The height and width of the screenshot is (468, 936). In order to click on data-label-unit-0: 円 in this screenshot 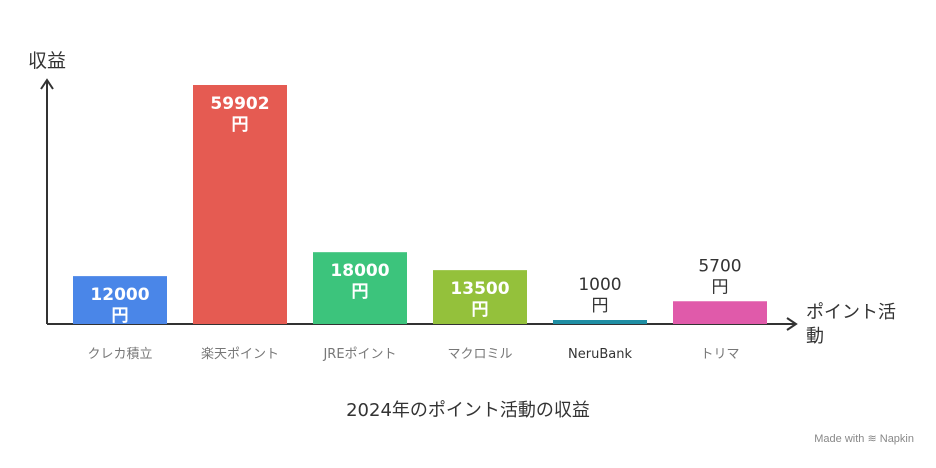, I will do `click(120, 316)`.